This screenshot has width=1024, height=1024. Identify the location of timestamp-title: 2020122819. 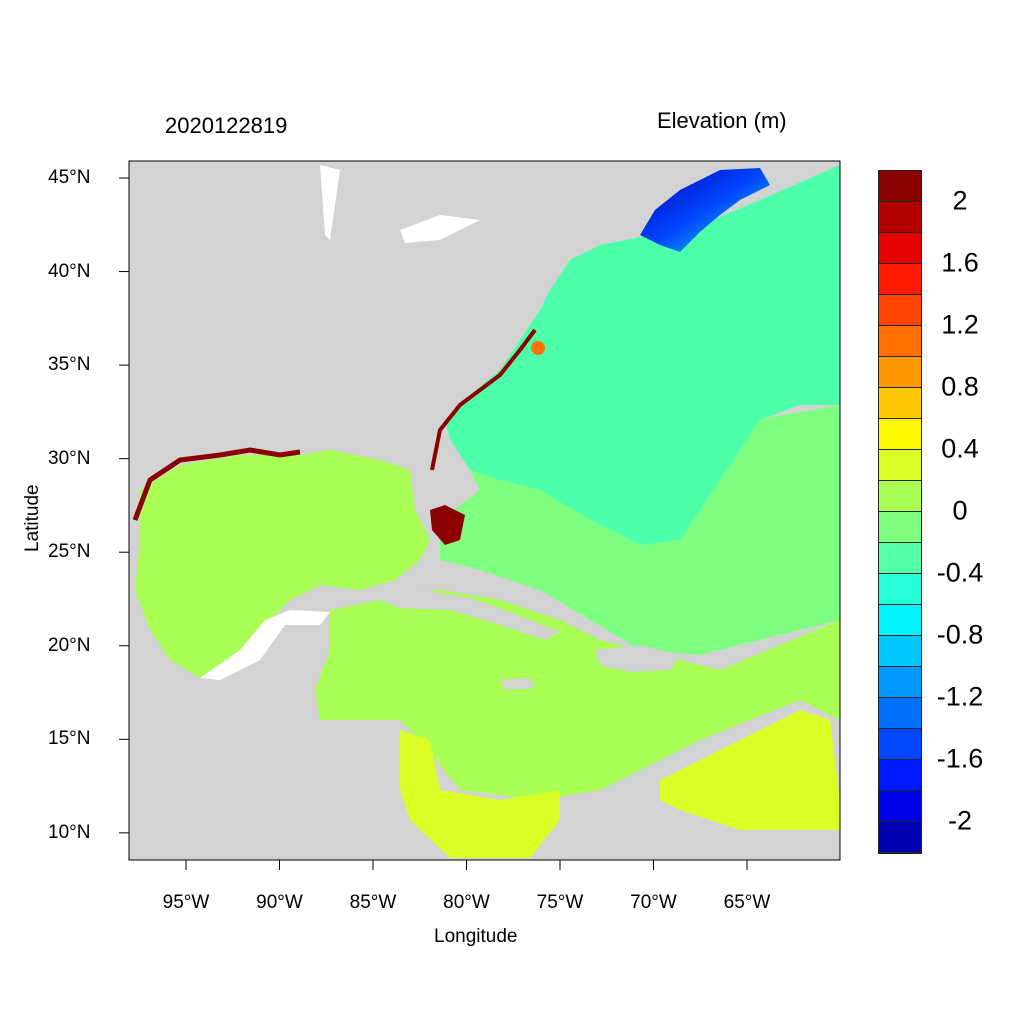
(226, 125).